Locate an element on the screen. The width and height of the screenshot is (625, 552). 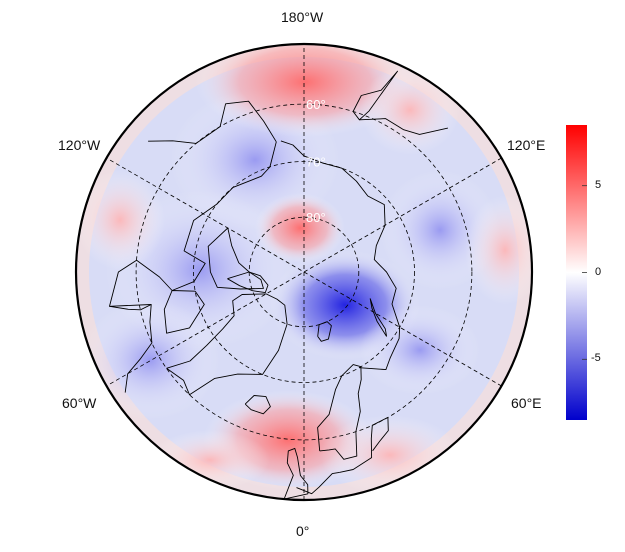
coast-okhotsk-coast is located at coordinates (403, 126).